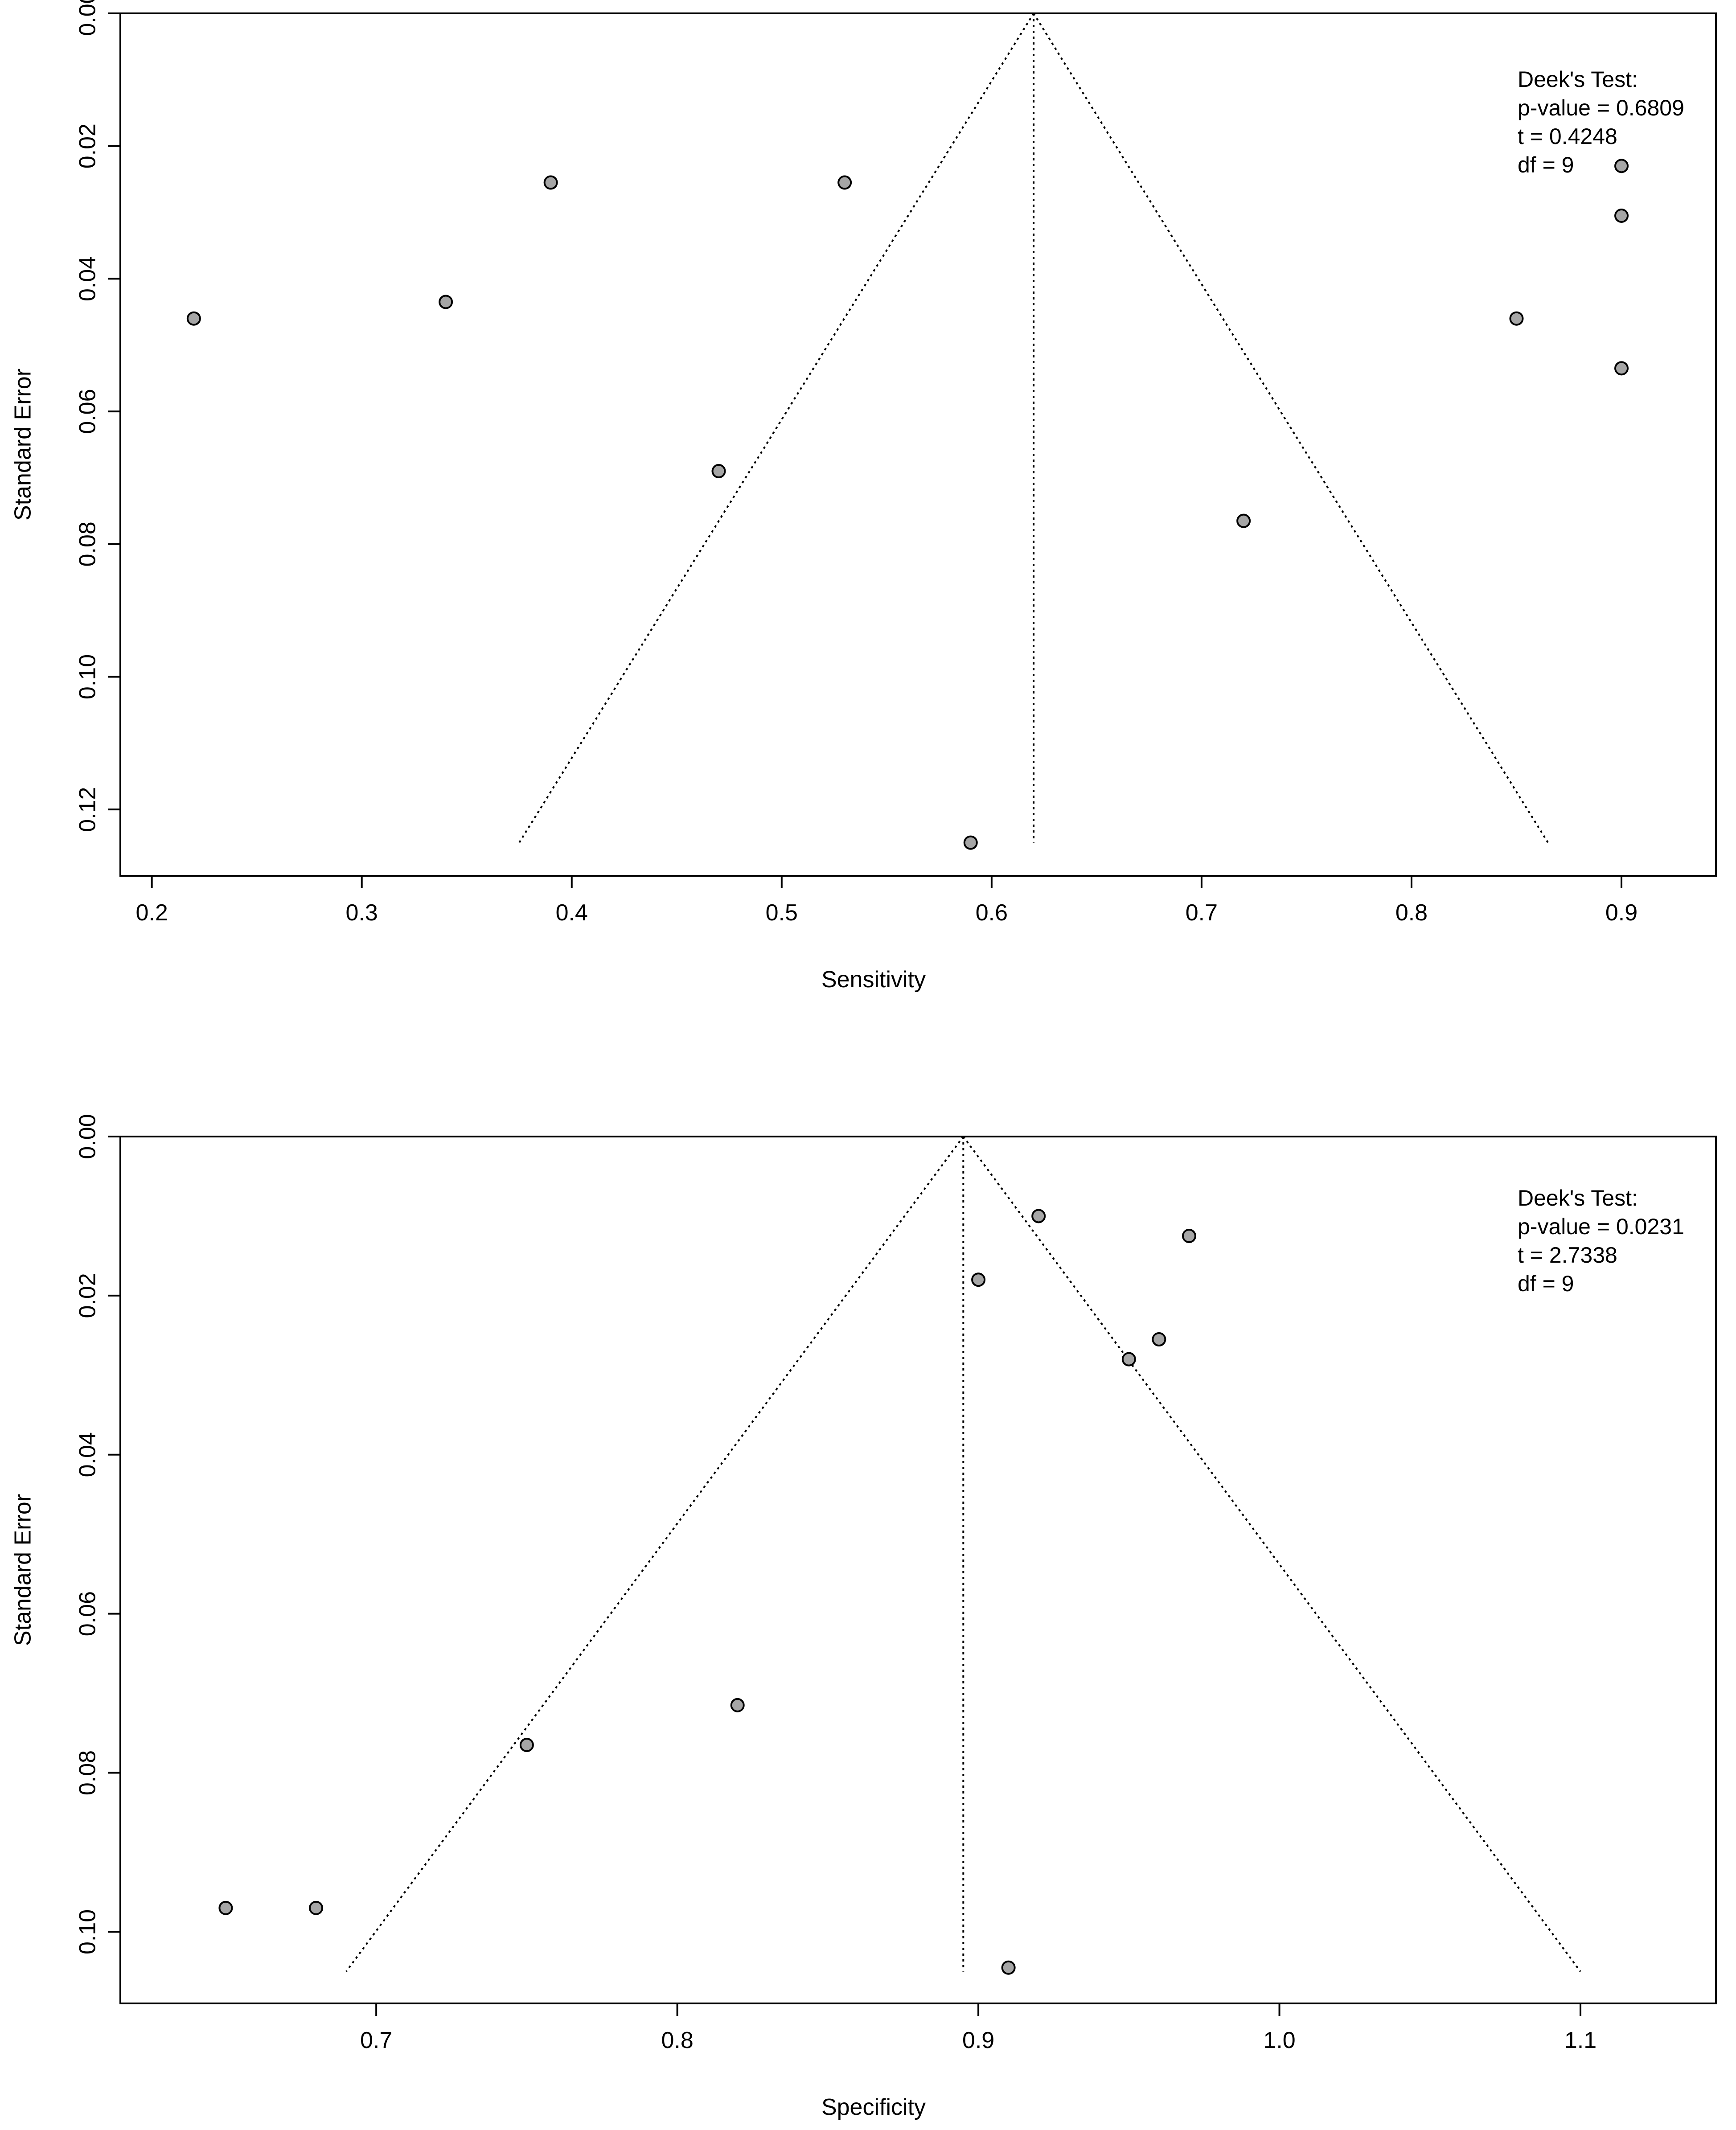 This screenshot has height=2130, width=1736. What do you see at coordinates (1601, 107) in the screenshot?
I see `deeks-test-line: p-value = 0.6809` at bounding box center [1601, 107].